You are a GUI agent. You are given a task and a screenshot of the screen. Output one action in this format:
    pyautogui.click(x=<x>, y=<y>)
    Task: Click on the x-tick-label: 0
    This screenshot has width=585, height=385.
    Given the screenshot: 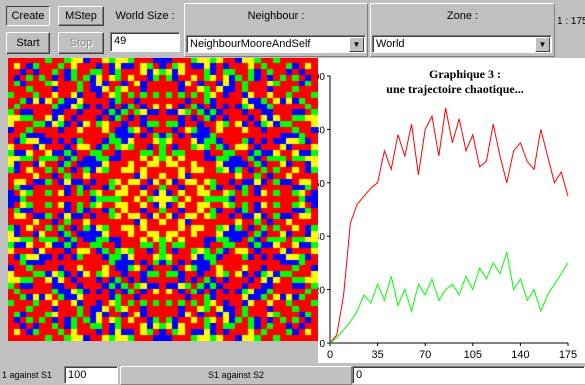 What is the action you would take?
    pyautogui.click(x=330, y=355)
    